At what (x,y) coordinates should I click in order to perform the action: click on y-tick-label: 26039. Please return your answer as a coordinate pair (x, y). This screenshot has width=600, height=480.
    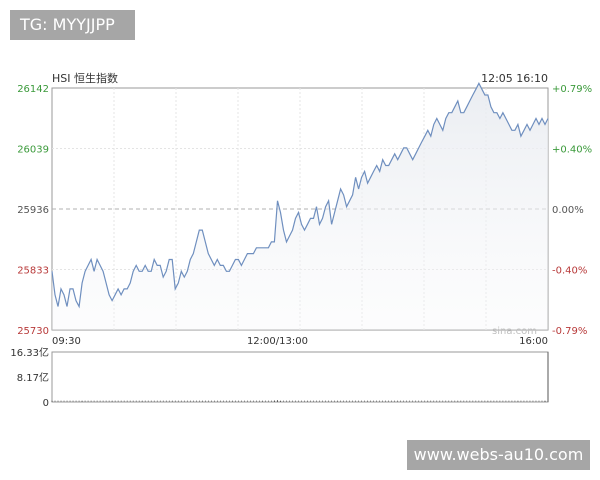
    Looking at the image, I should click on (33, 150).